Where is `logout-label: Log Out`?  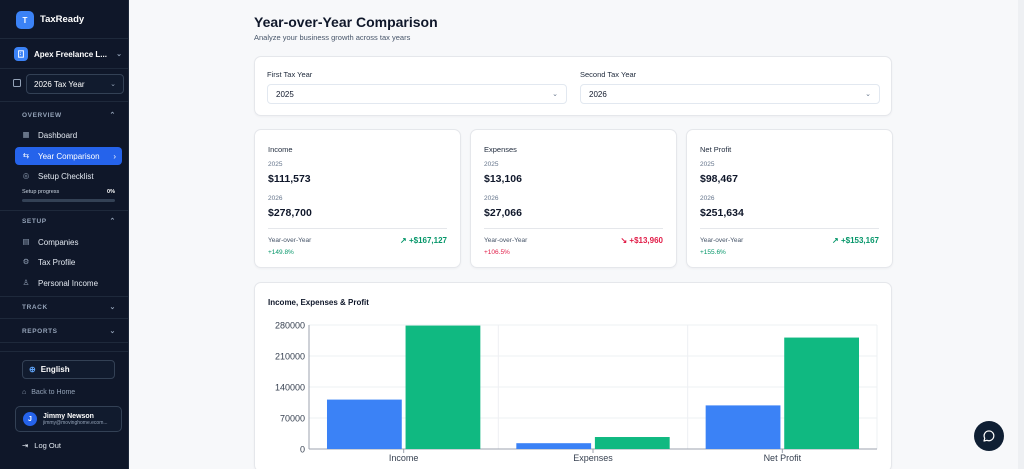
logout-label: Log Out is located at coordinates (47, 445).